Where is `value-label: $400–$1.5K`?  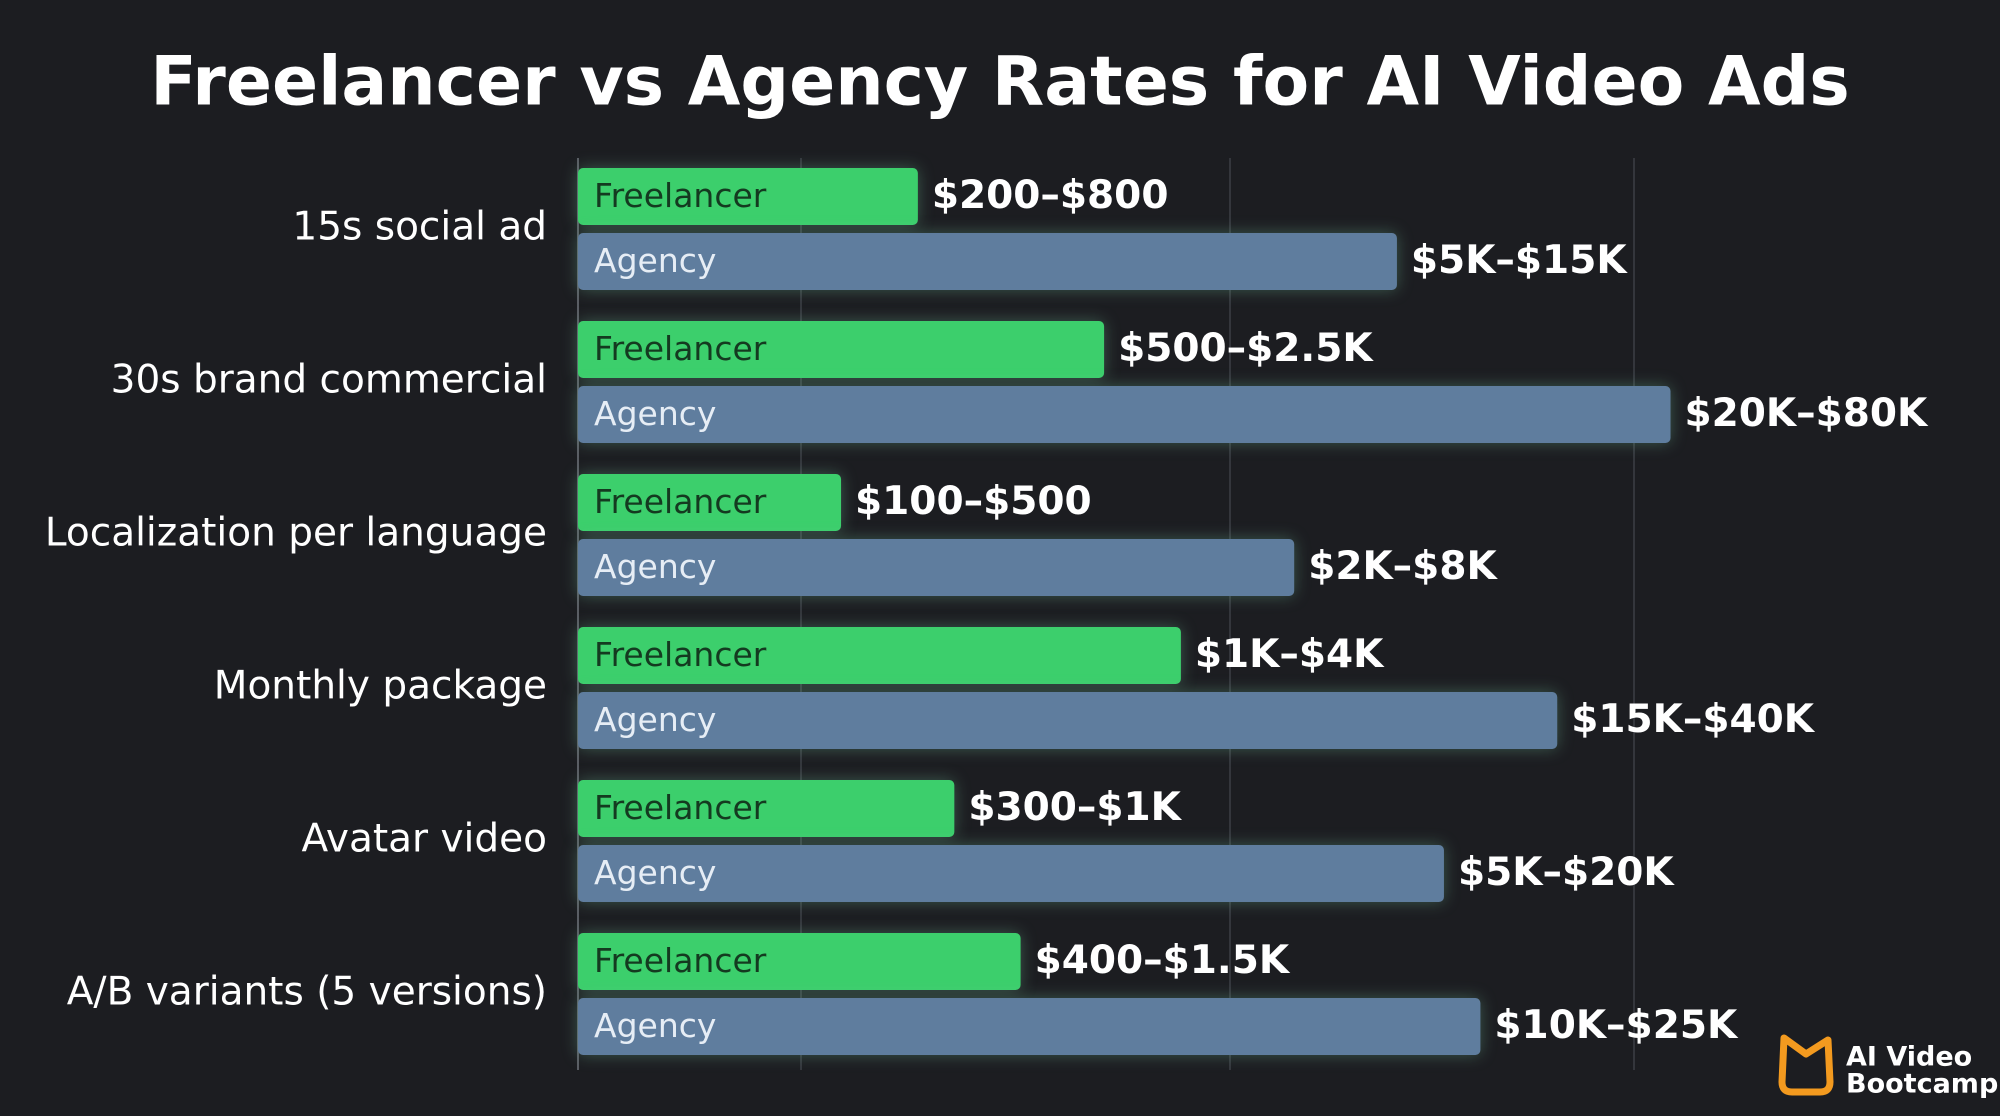 value-label: $400–$1.5K is located at coordinates (1163, 960).